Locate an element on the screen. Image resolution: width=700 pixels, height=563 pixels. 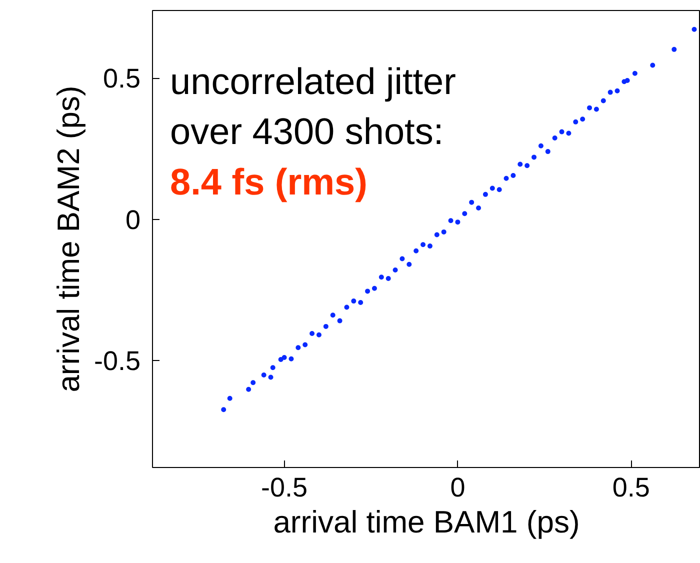
x-tick-label: 0 is located at coordinates (458, 487).